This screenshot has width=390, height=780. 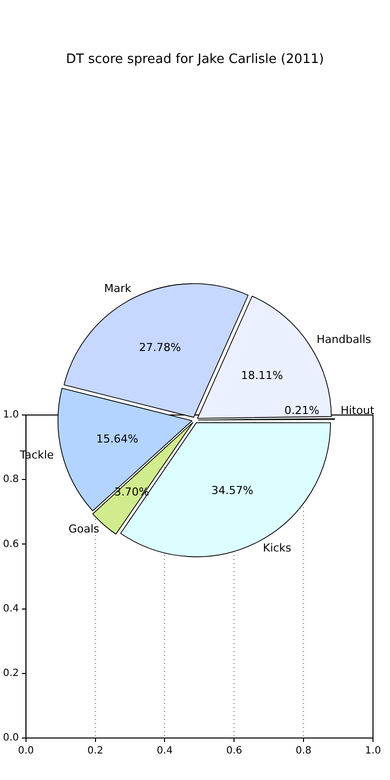 I want to click on slice-label: Hitout, so click(x=357, y=410).